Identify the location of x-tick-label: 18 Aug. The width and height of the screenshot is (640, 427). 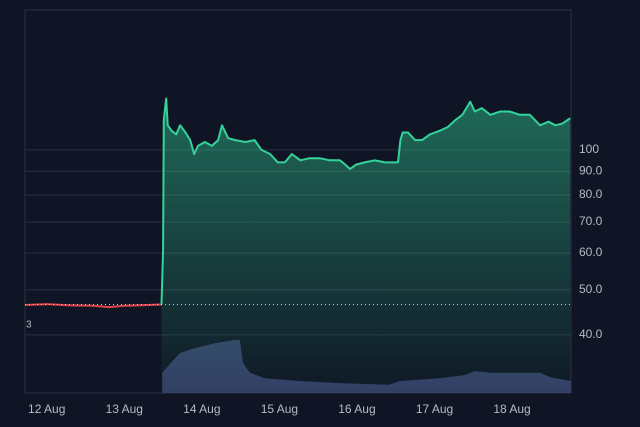
(511, 409).